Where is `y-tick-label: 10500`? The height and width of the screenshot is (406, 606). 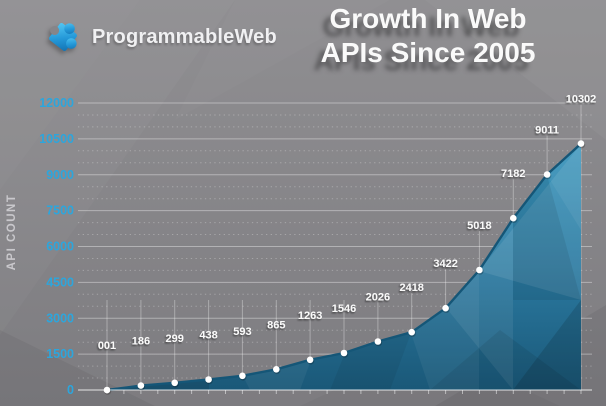 y-tick-label: 10500 is located at coordinates (56, 139).